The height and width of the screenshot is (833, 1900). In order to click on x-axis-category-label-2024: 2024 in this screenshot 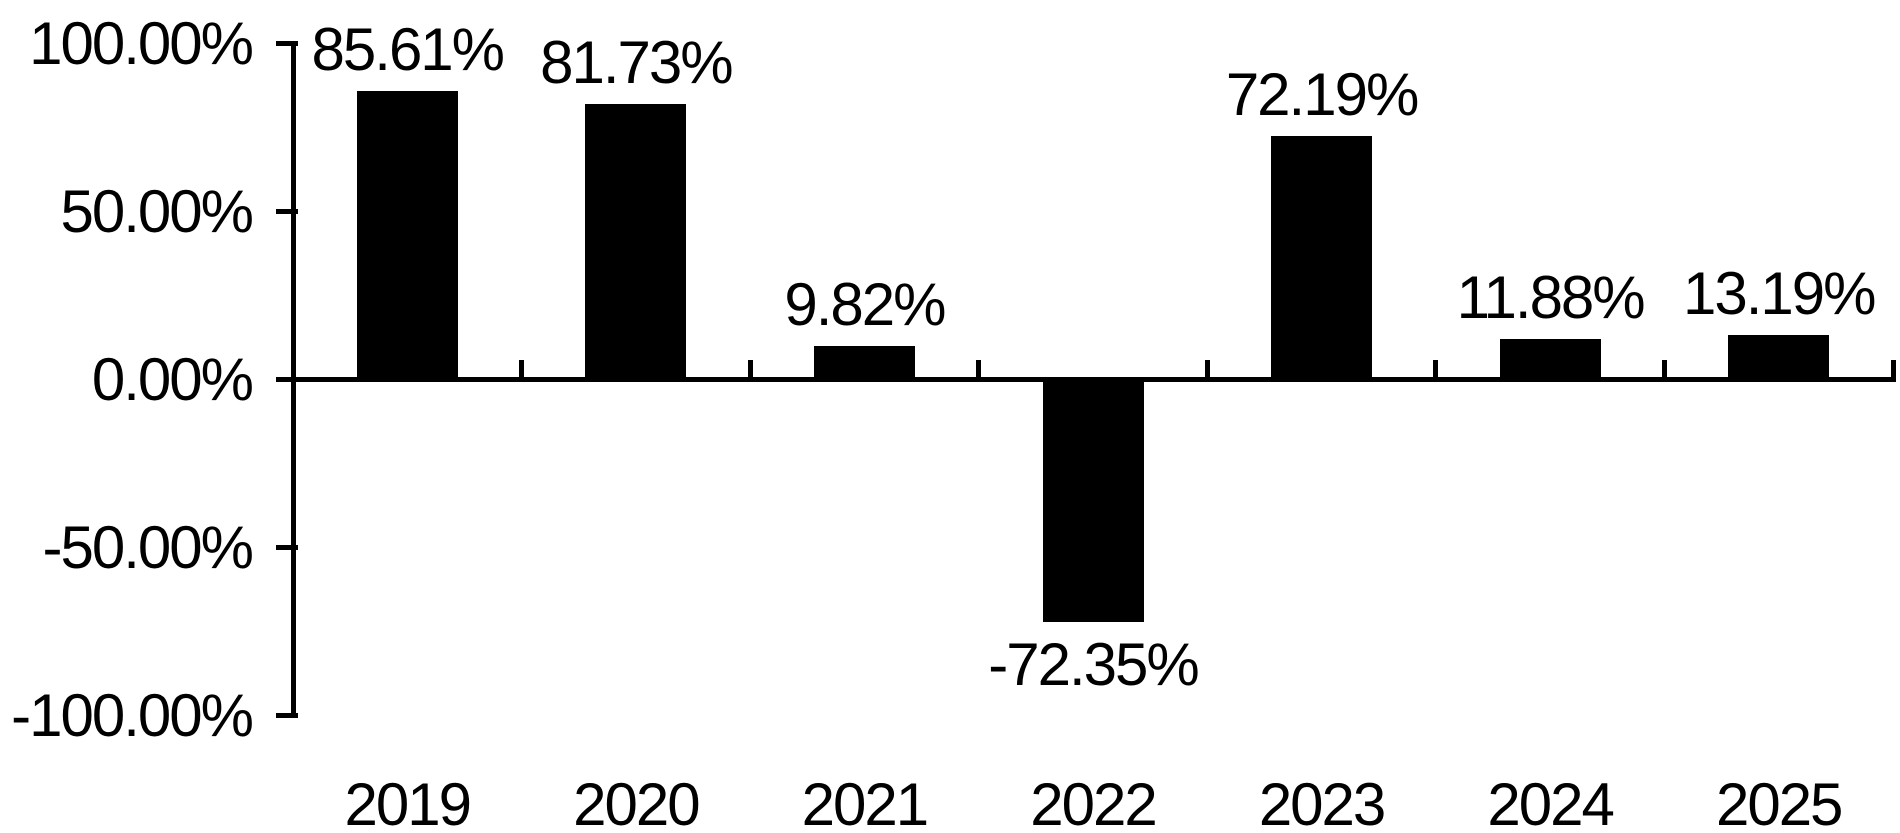, I will do `click(1550, 802)`.